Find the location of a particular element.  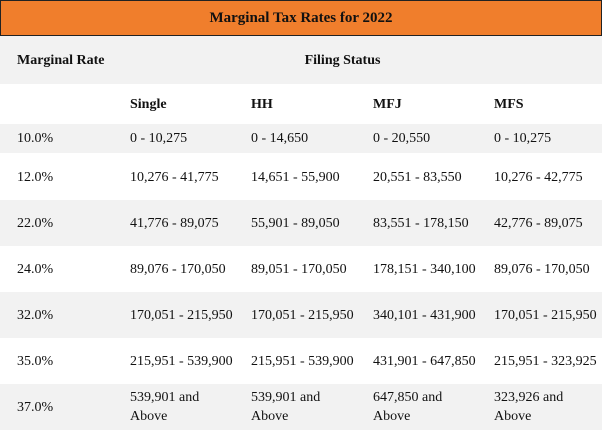

rate-cell: 32.0% is located at coordinates (35, 315).